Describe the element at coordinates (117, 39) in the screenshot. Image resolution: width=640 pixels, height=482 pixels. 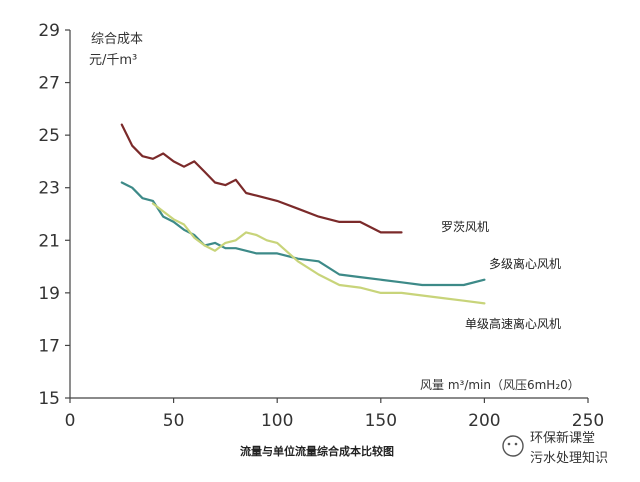
I see `y-axis-title-line1: 综合成本` at that location.